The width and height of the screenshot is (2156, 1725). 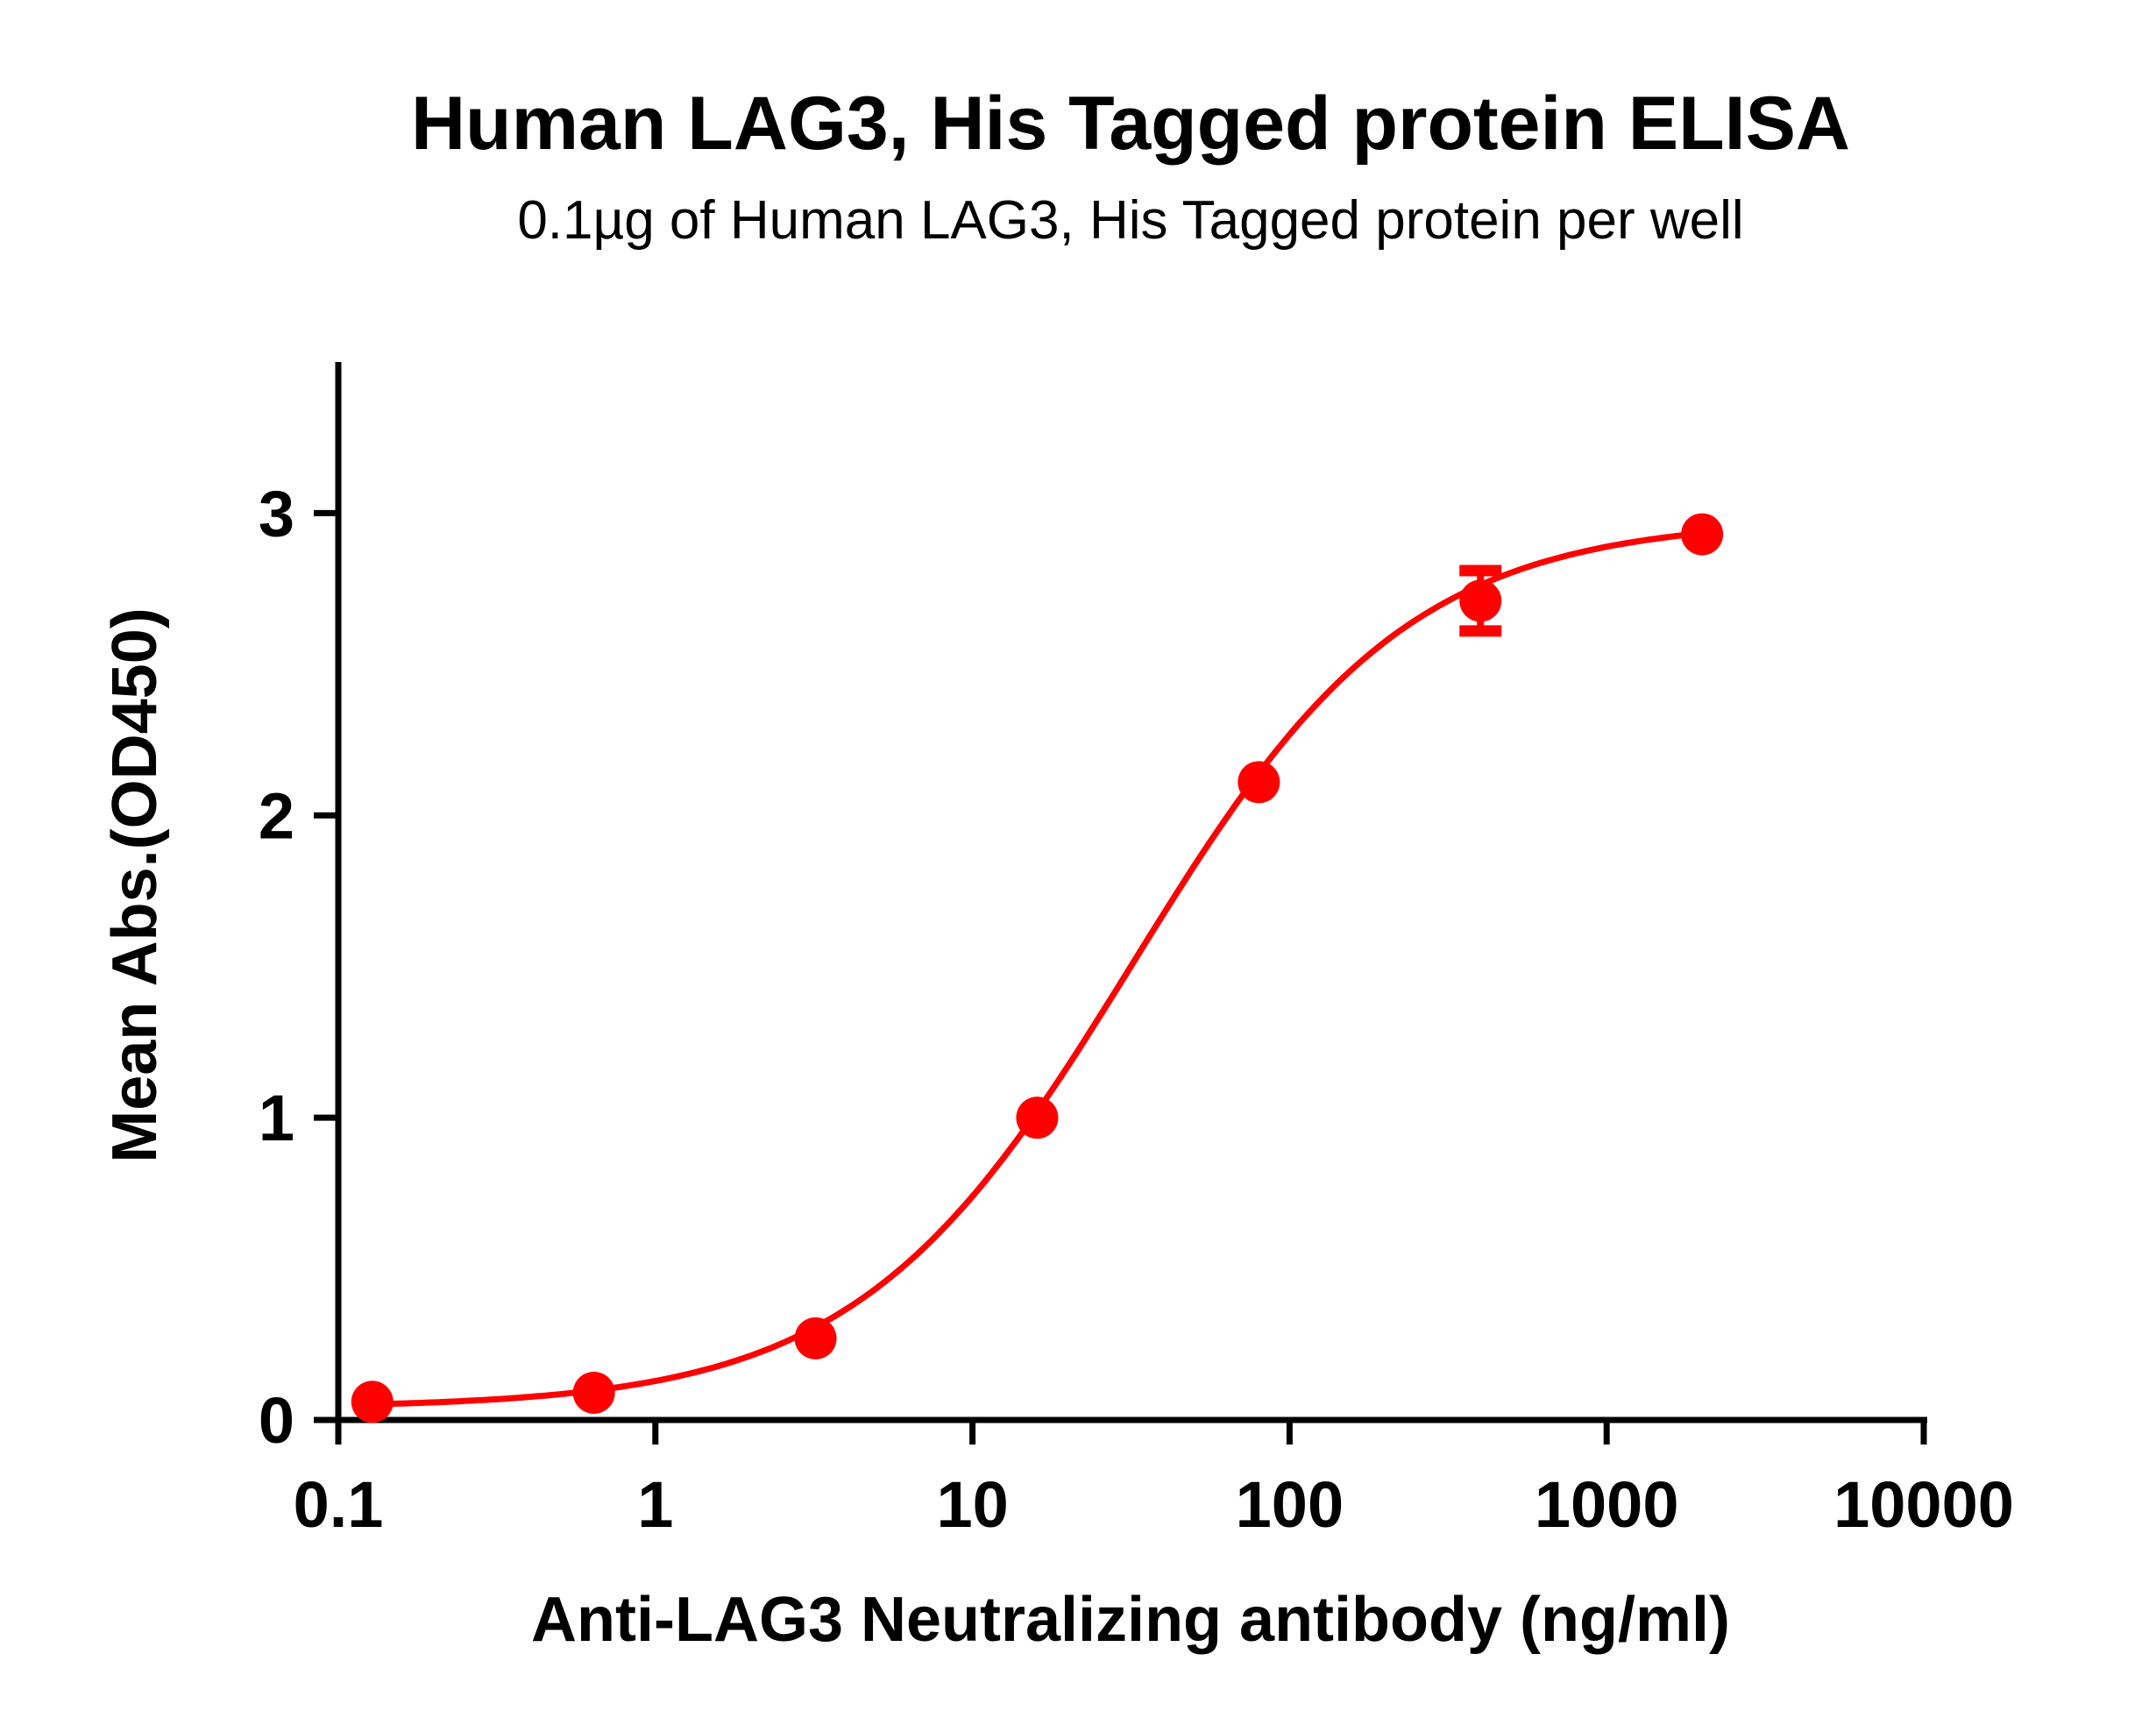 What do you see at coordinates (276, 815) in the screenshot?
I see `y-tick-label: 2` at bounding box center [276, 815].